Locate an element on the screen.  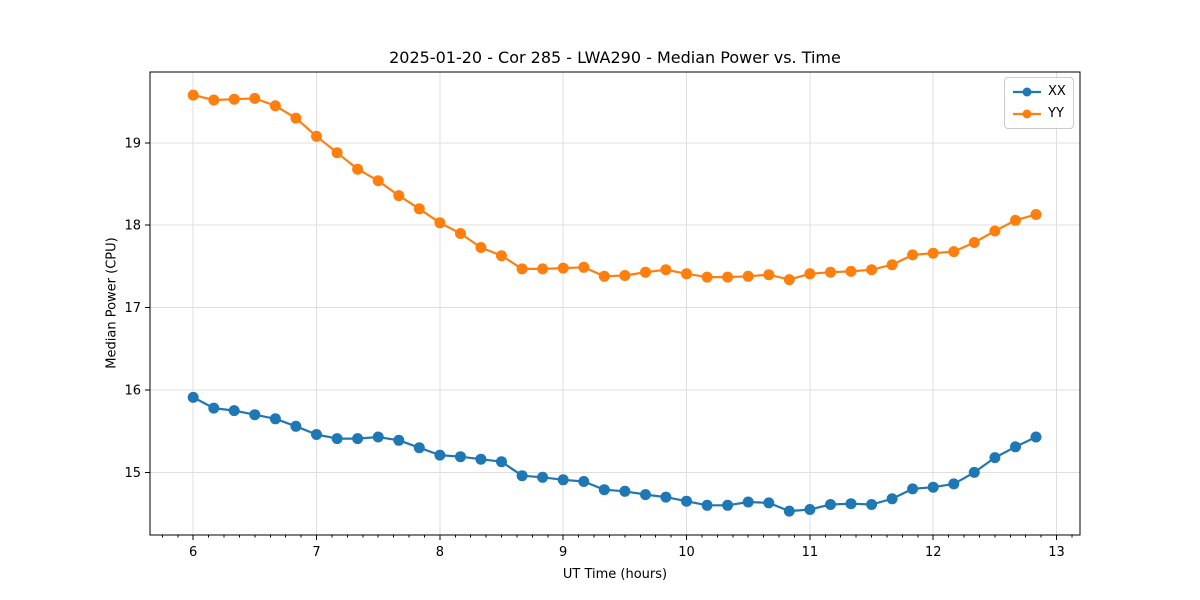
x-axis-label: UT Time (hours) is located at coordinates (615, 574).